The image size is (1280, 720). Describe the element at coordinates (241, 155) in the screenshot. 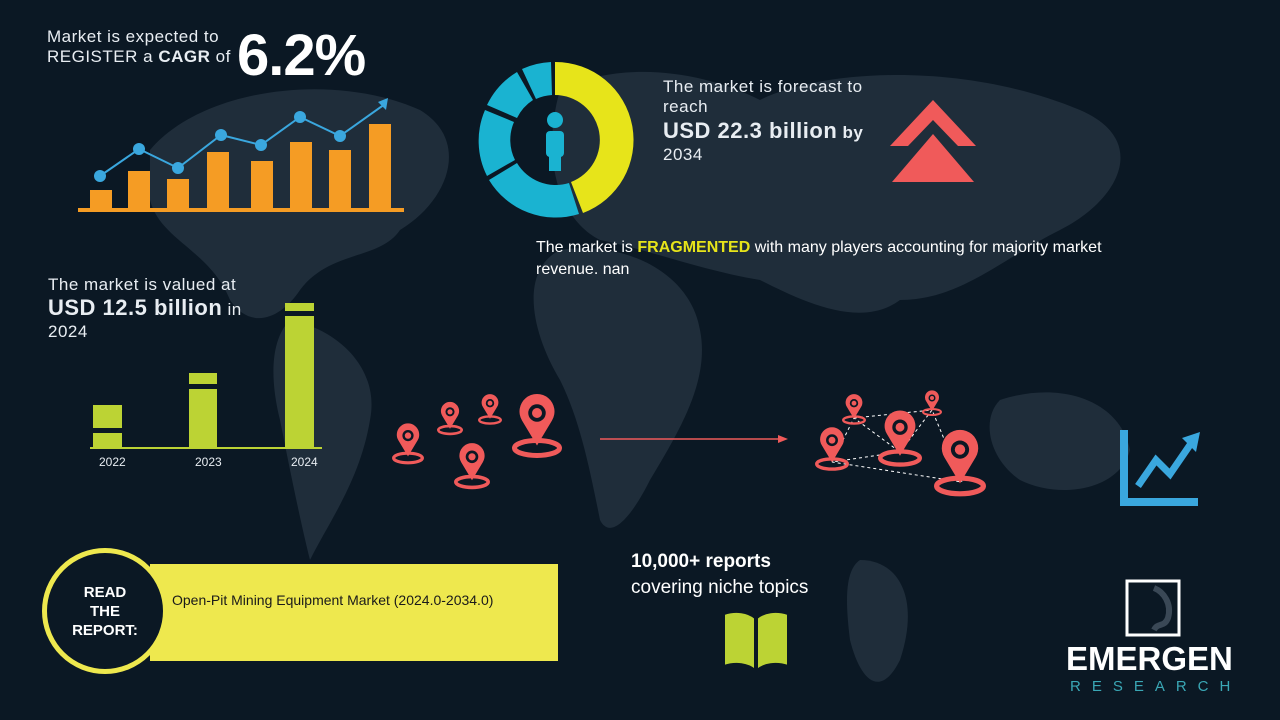

I see `growth-chart-icon` at that location.